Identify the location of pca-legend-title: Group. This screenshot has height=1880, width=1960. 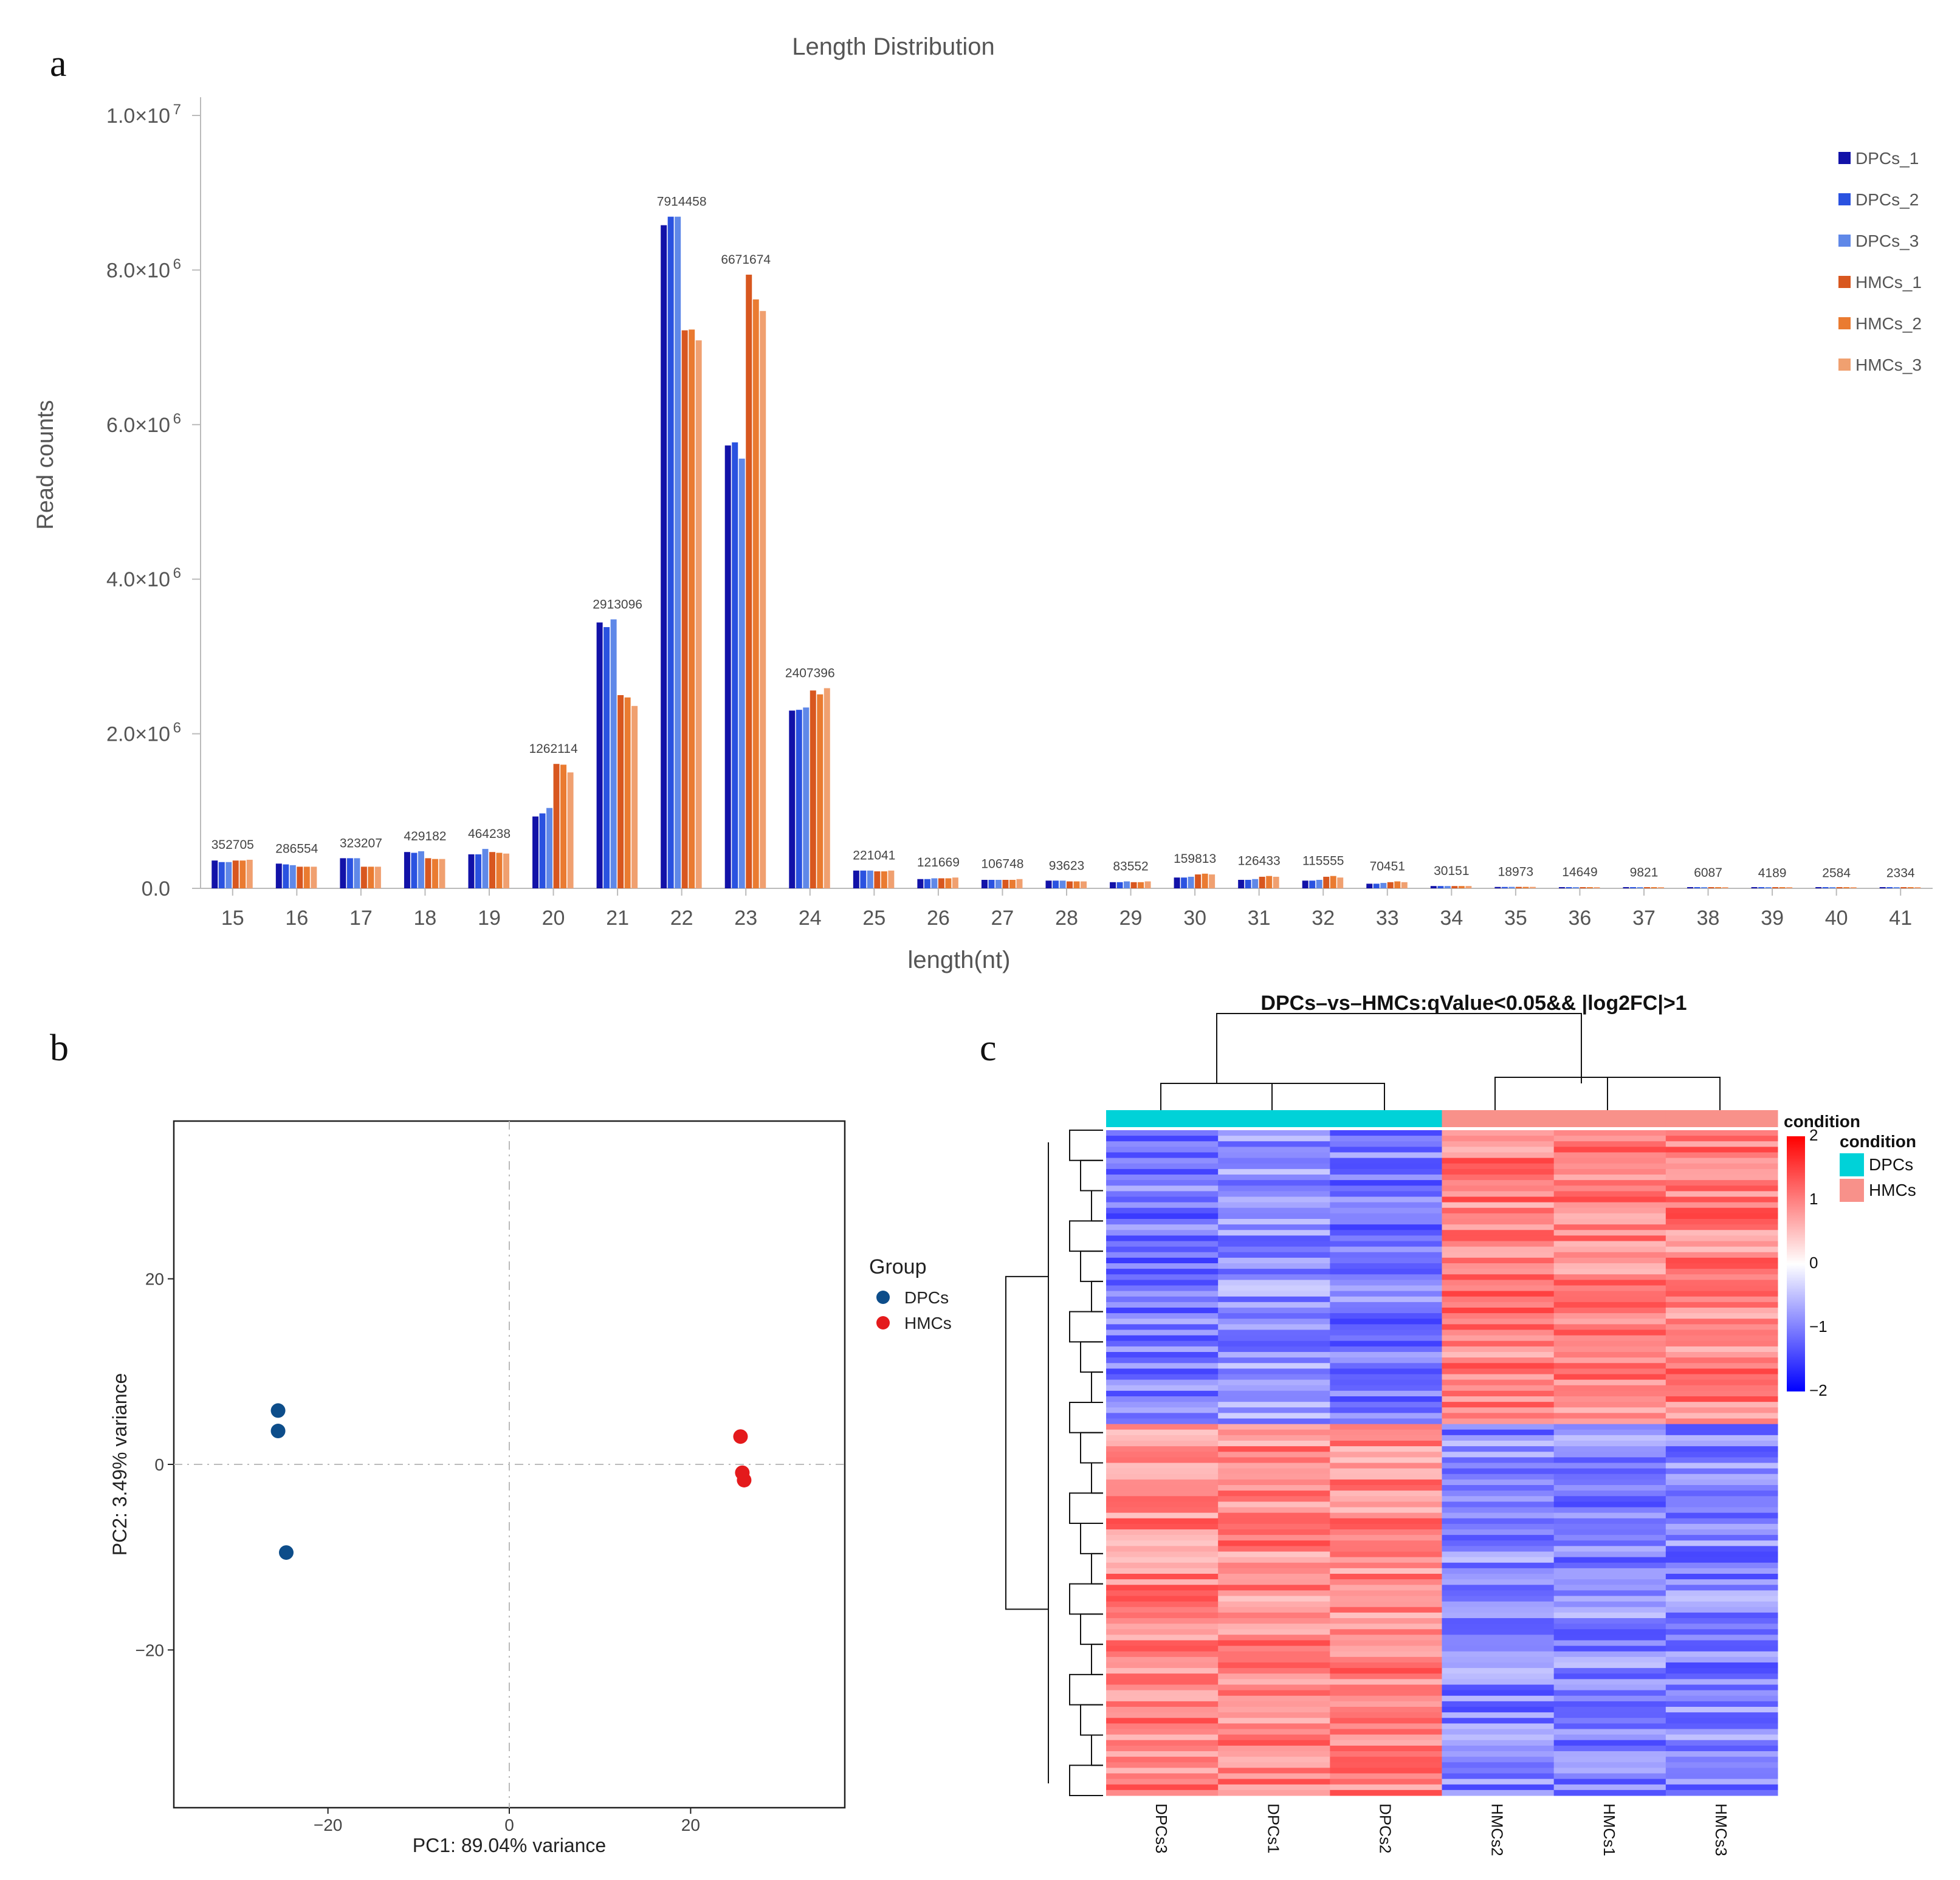
(898, 1266).